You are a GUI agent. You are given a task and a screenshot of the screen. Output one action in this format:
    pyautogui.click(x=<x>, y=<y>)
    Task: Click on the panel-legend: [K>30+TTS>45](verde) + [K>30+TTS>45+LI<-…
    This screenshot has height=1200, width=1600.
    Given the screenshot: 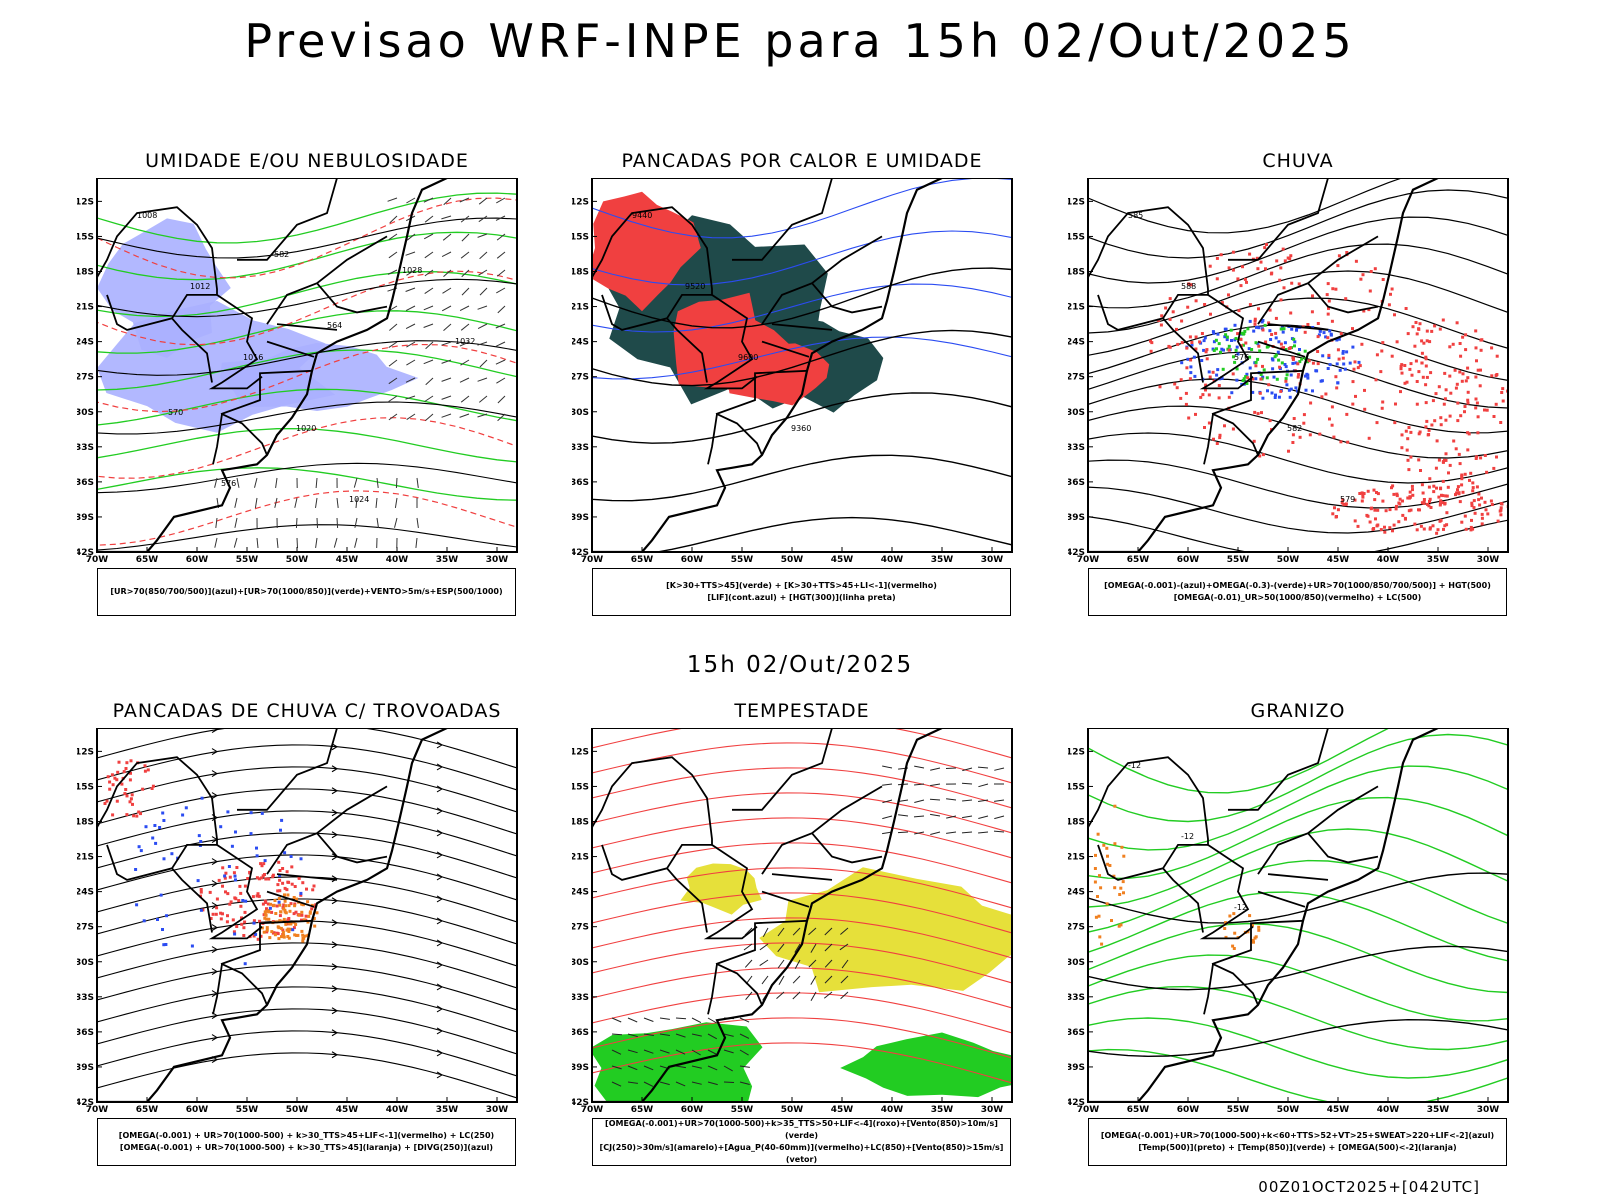 What is the action you would take?
    pyautogui.click(x=801, y=592)
    